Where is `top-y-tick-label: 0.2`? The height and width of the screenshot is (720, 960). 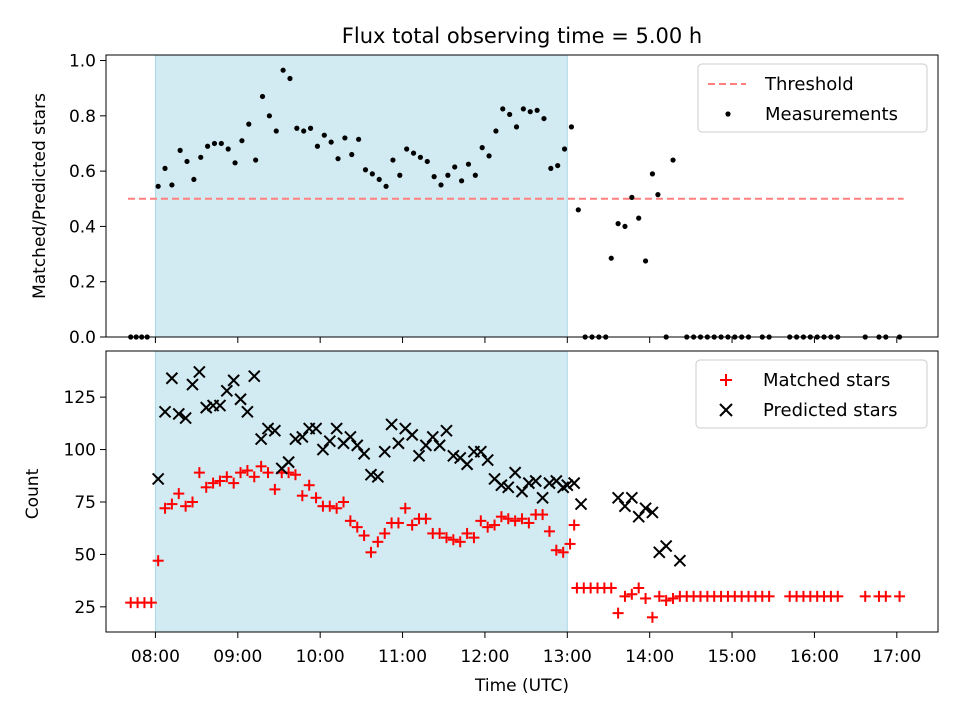 top-y-tick-label: 0.2 is located at coordinates (82, 283).